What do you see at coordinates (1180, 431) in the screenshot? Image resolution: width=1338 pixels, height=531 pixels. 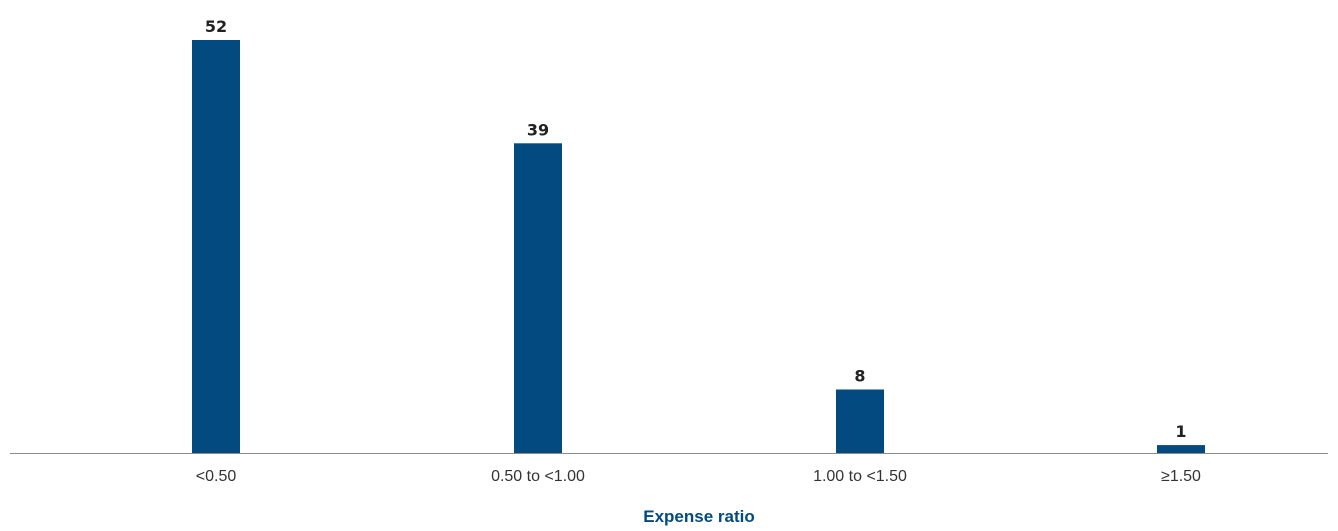 I see `bar-value-label-4: 1` at bounding box center [1180, 431].